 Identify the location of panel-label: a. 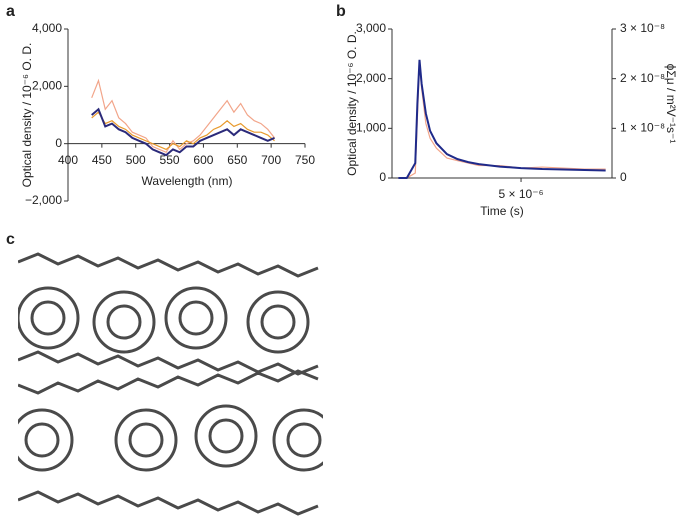
(10, 11).